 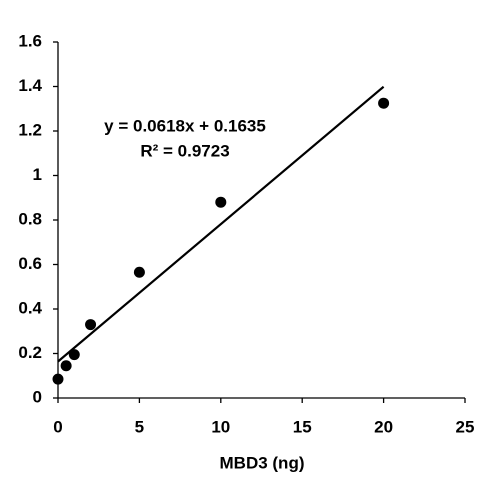 What do you see at coordinates (139, 426) in the screenshot?
I see `x-tick-label: 5` at bounding box center [139, 426].